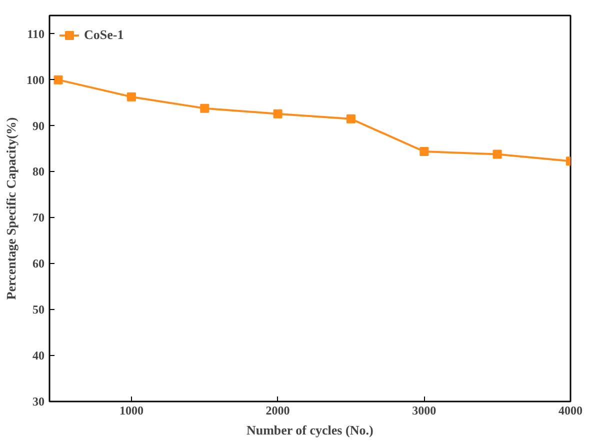 The width and height of the screenshot is (595, 443). What do you see at coordinates (38, 401) in the screenshot?
I see `y-tick-label: 30` at bounding box center [38, 401].